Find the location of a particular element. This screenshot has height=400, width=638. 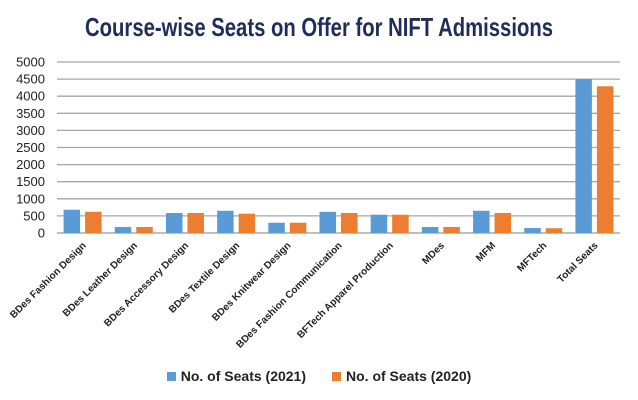

y-tick-label: 0 is located at coordinates (41, 233).